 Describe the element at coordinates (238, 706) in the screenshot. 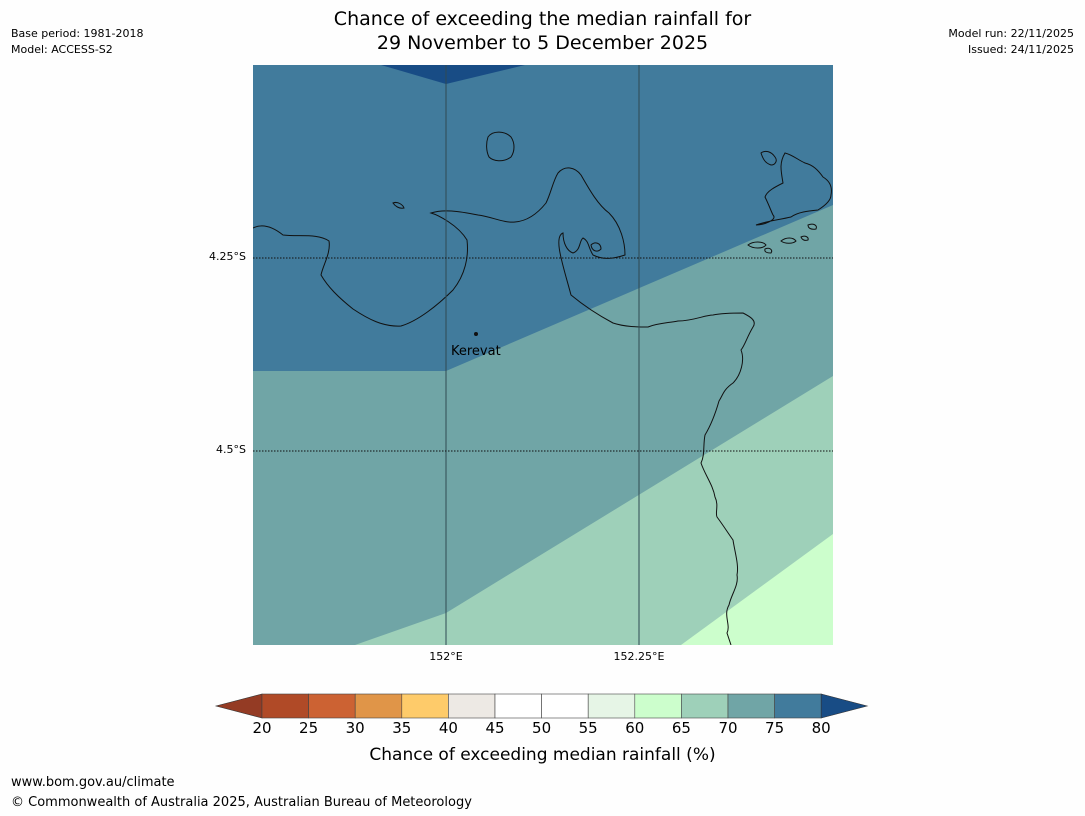

I see `colorbar-under-arrow` at that location.